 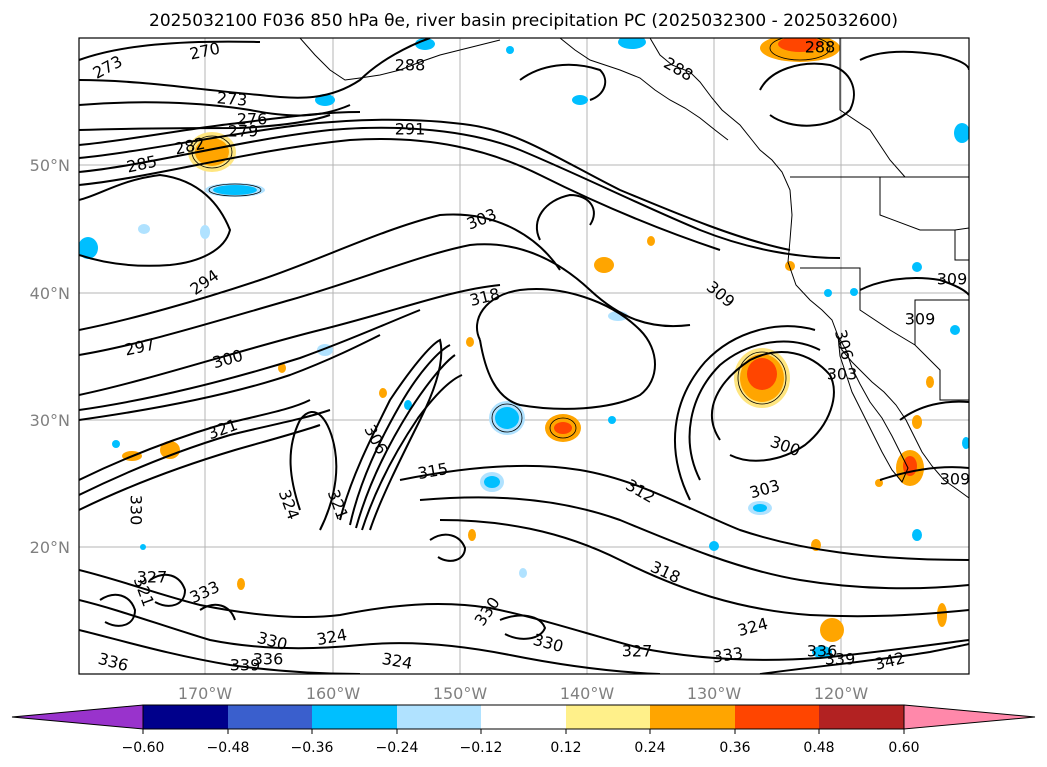 What do you see at coordinates (232, 99) in the screenshot?
I see `contour-label: 273` at bounding box center [232, 99].